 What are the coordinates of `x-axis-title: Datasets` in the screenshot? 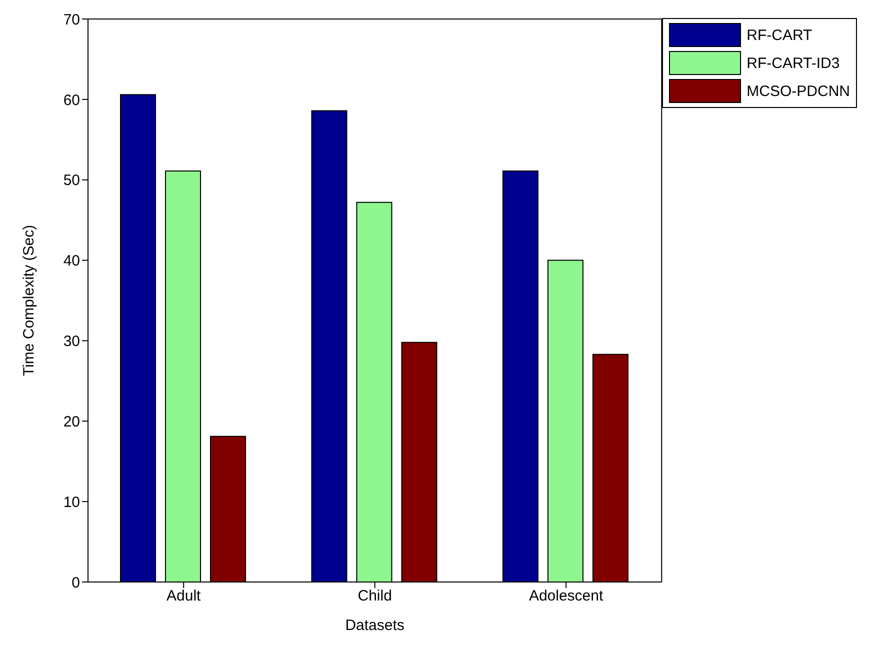 It's located at (374, 625).